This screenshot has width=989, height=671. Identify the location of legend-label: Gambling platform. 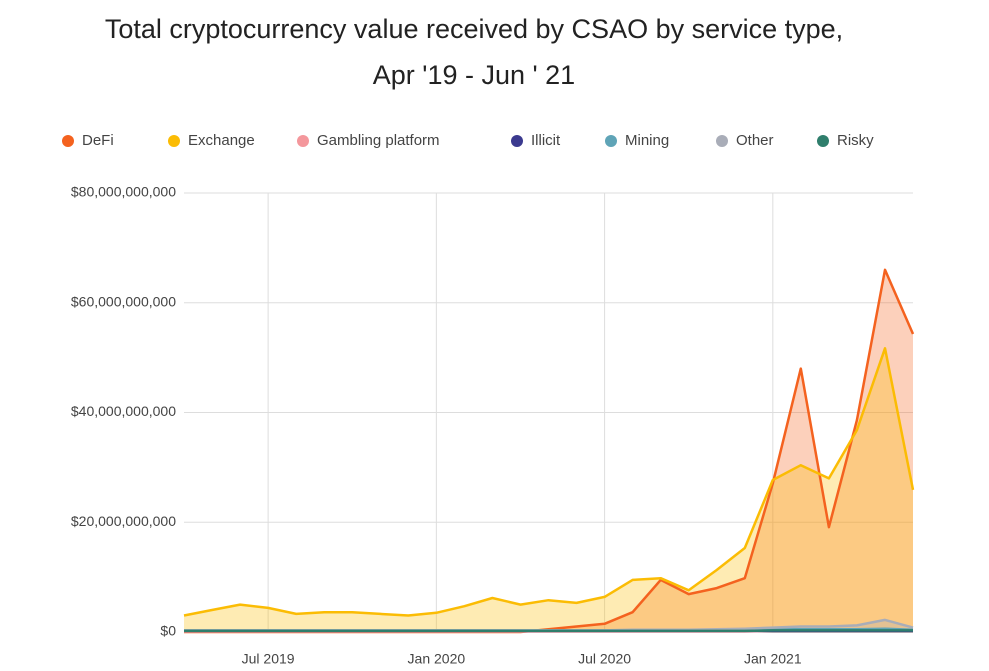
(378, 140).